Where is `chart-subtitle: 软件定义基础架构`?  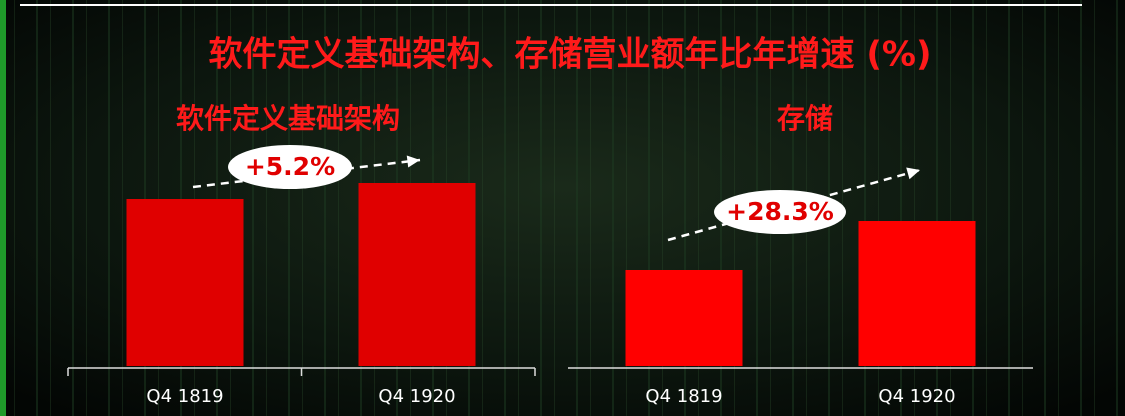 chart-subtitle: 软件定义基础架构 is located at coordinates (288, 118).